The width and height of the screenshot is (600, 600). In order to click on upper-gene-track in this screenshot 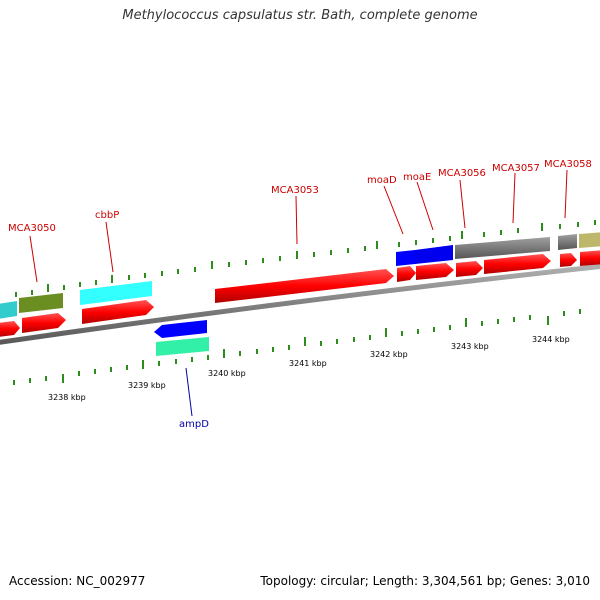, I will do `click(300, 275)`.